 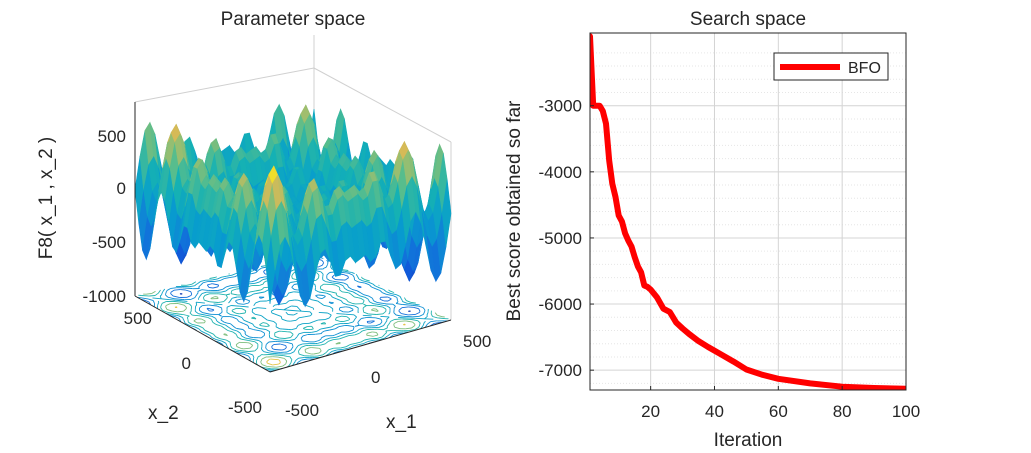 What do you see at coordinates (560, 106) in the screenshot?
I see `y-tick-label: -3000` at bounding box center [560, 106].